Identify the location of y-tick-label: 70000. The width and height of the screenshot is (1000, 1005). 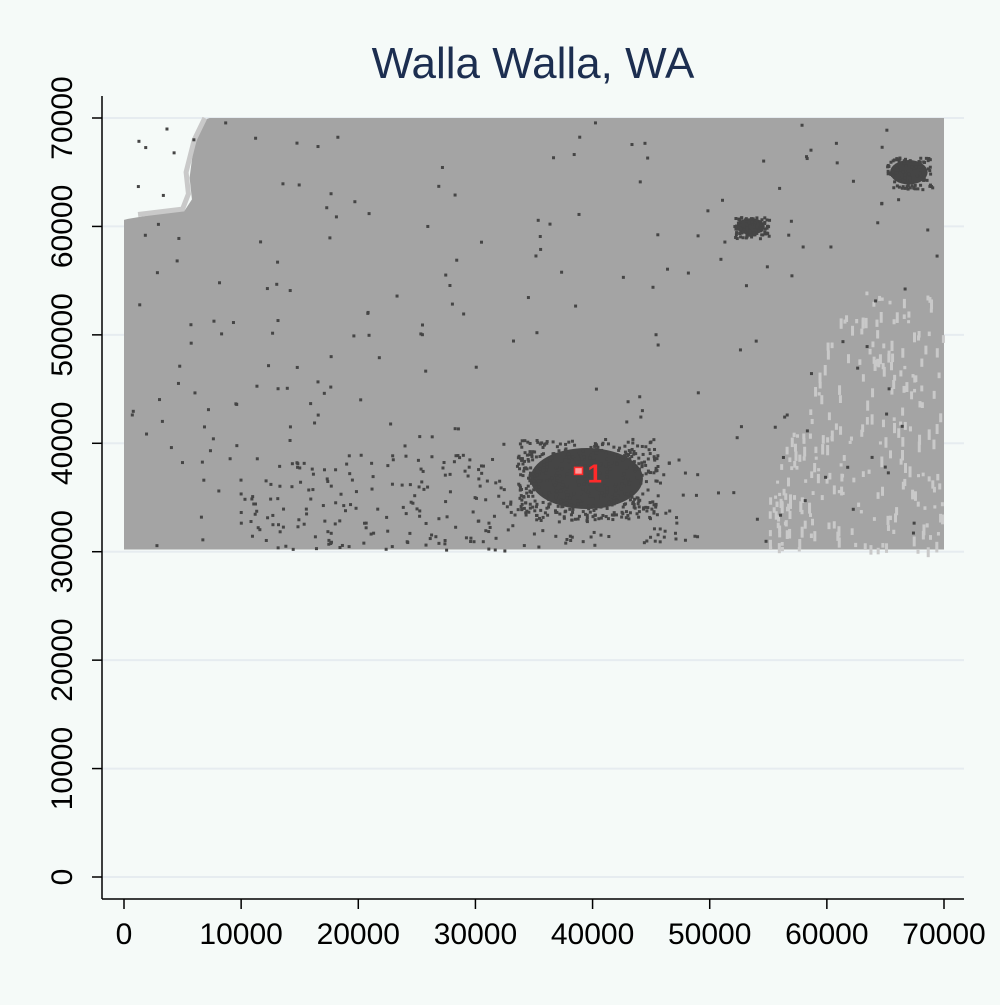
(62, 117).